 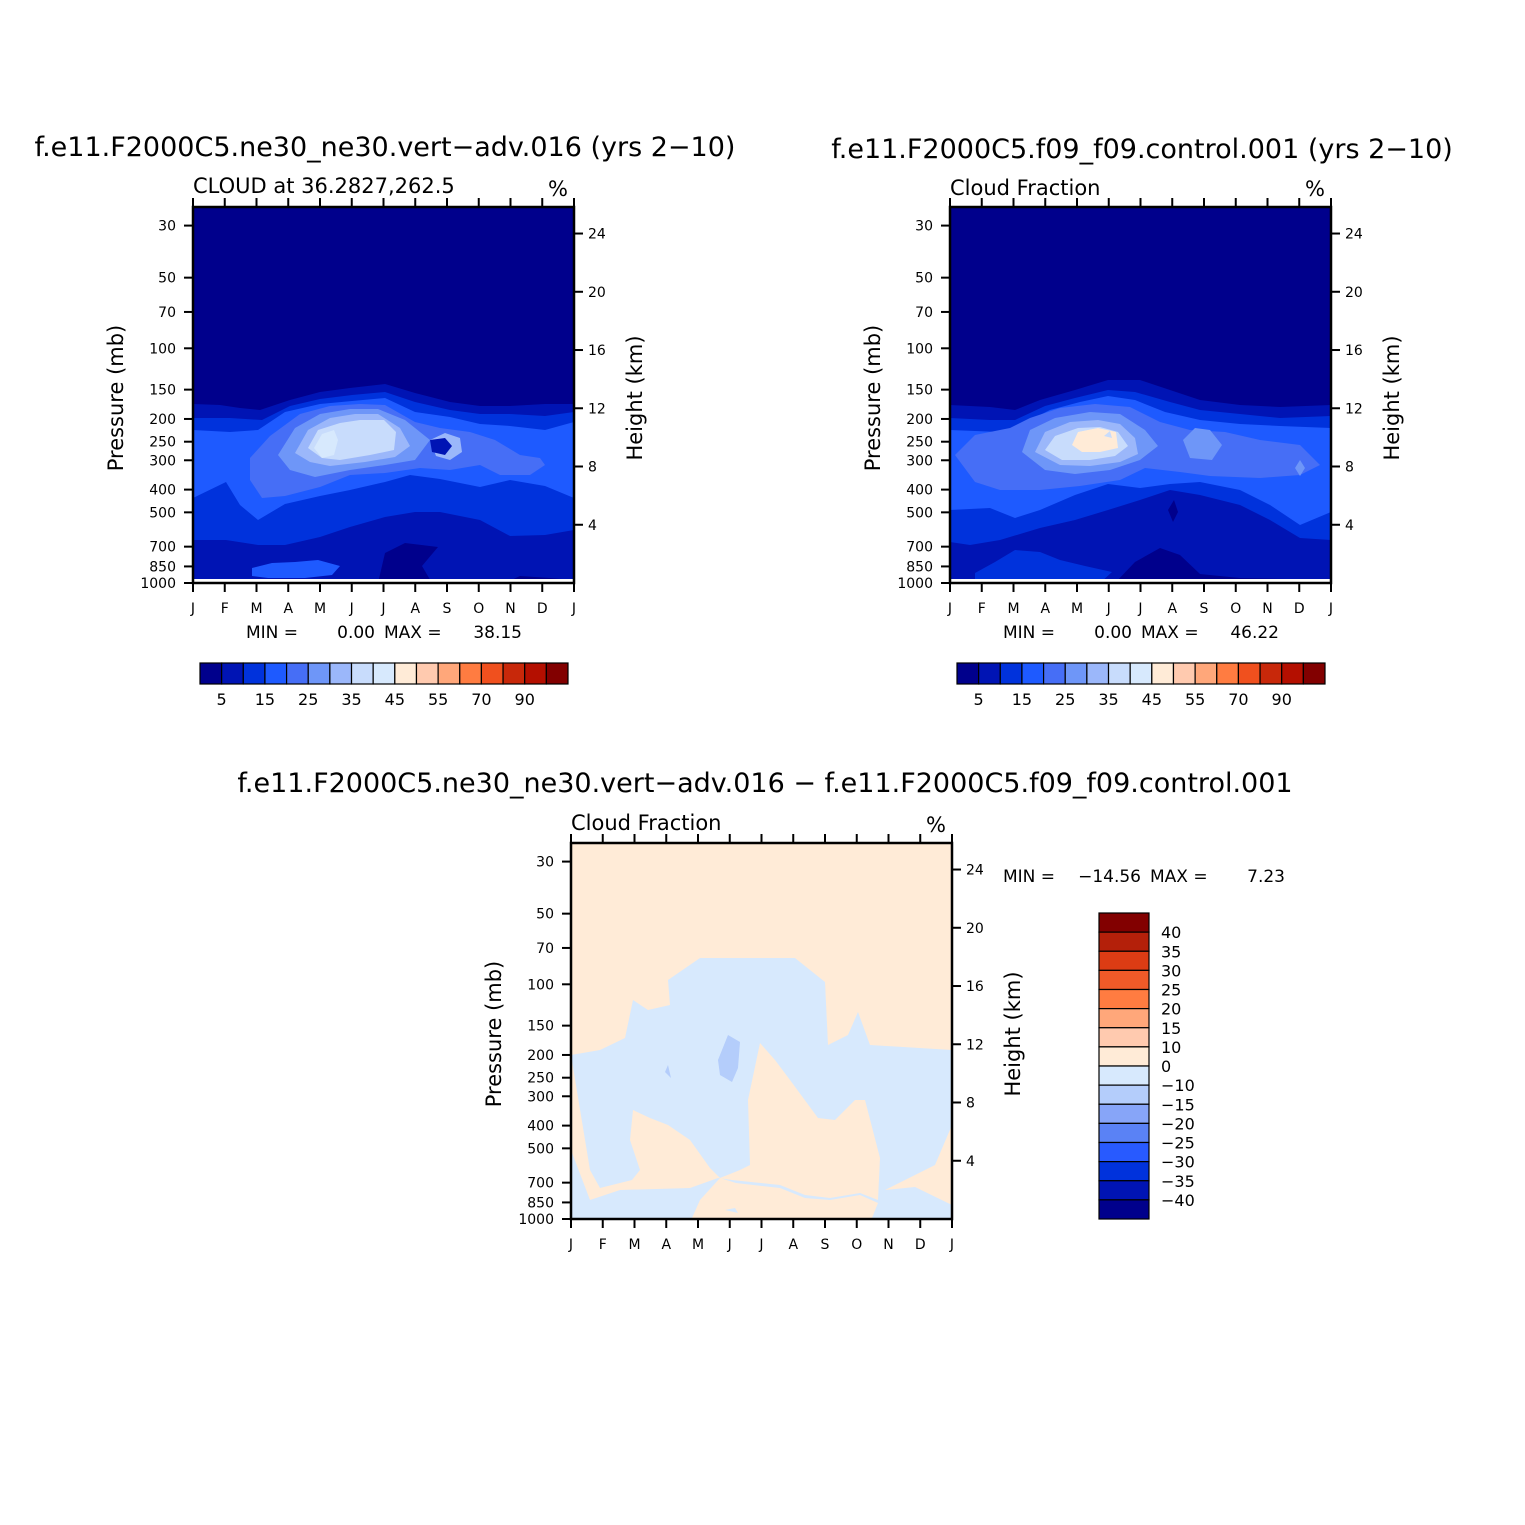 I want to click on panel-2-stats: MIN = 0.00 MAX = 46.22, so click(x=1141, y=633).